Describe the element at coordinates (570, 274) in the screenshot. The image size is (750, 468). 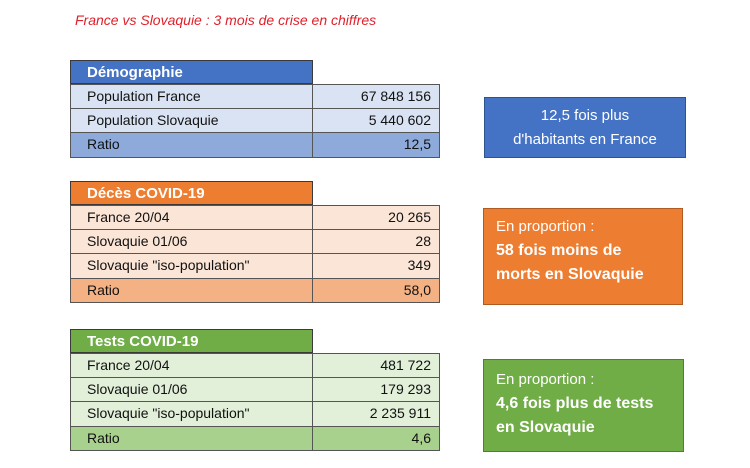
I see `summary-line: morts en Slovaquie` at that location.